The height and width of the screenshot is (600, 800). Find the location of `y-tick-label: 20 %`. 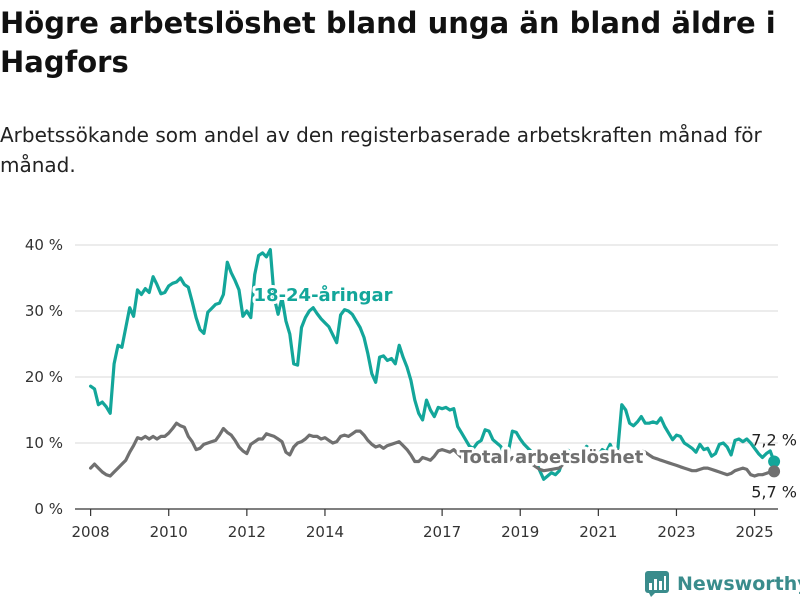

y-tick-label: 20 % is located at coordinates (44, 377).